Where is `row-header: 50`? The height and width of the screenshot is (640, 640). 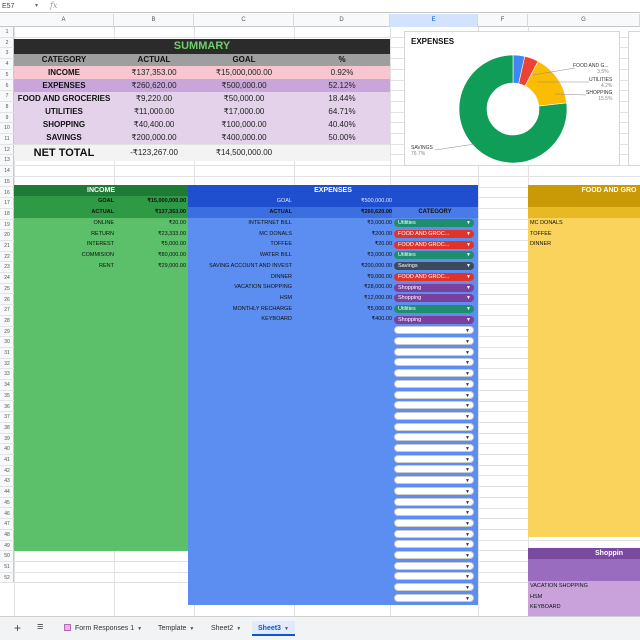 row-header: 50 is located at coordinates (7, 556).